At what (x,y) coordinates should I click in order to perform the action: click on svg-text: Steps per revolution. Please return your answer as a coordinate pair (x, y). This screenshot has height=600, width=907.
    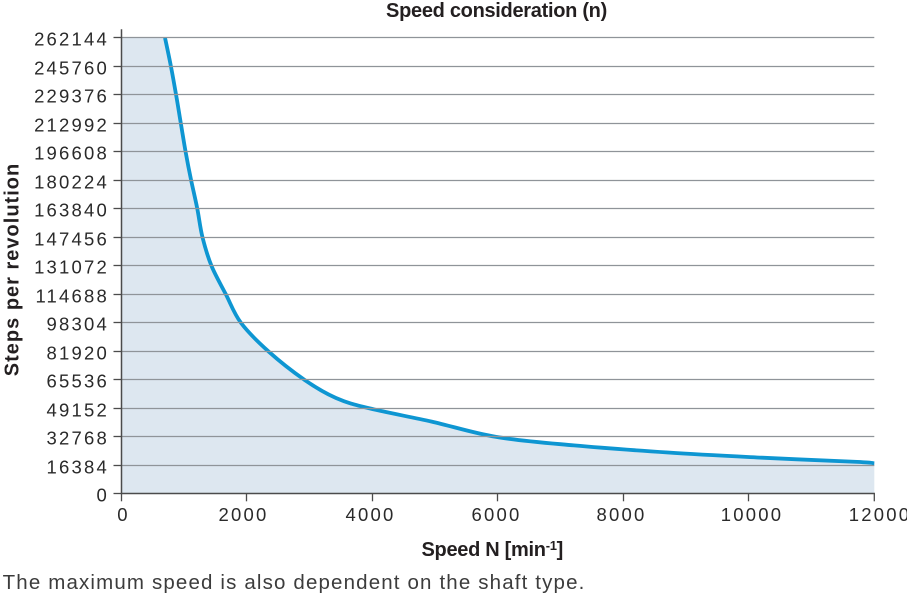
    Looking at the image, I should click on (12, 269).